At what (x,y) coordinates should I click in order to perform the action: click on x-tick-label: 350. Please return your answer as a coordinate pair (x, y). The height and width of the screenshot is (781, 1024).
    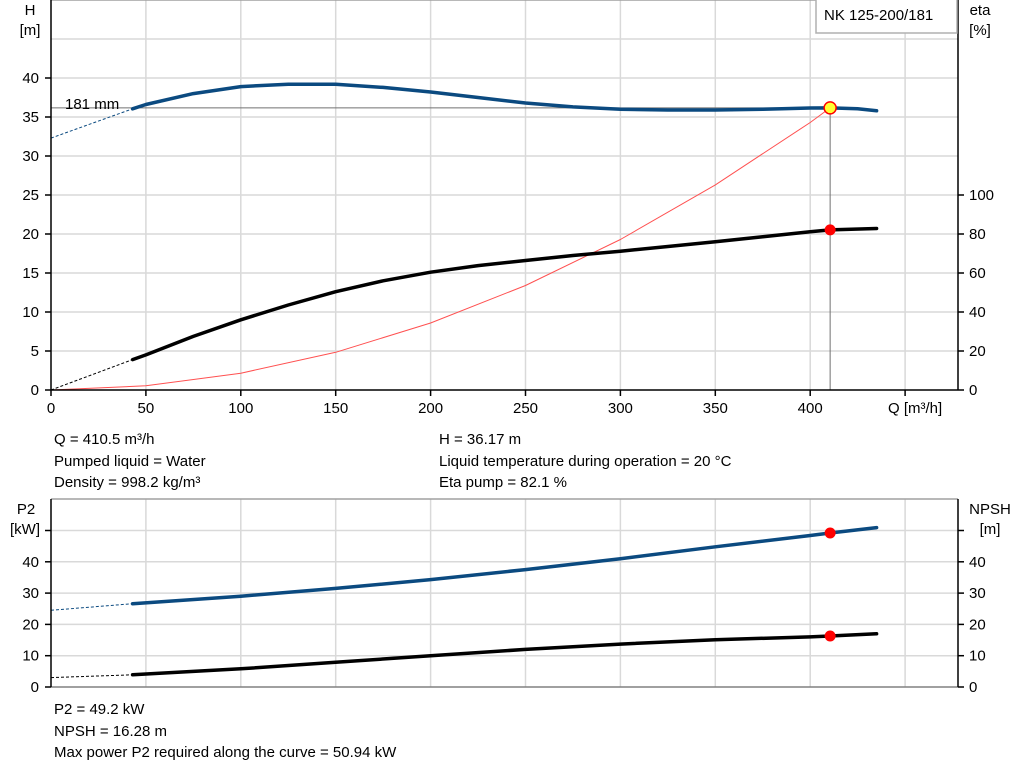
    Looking at the image, I should click on (715, 408).